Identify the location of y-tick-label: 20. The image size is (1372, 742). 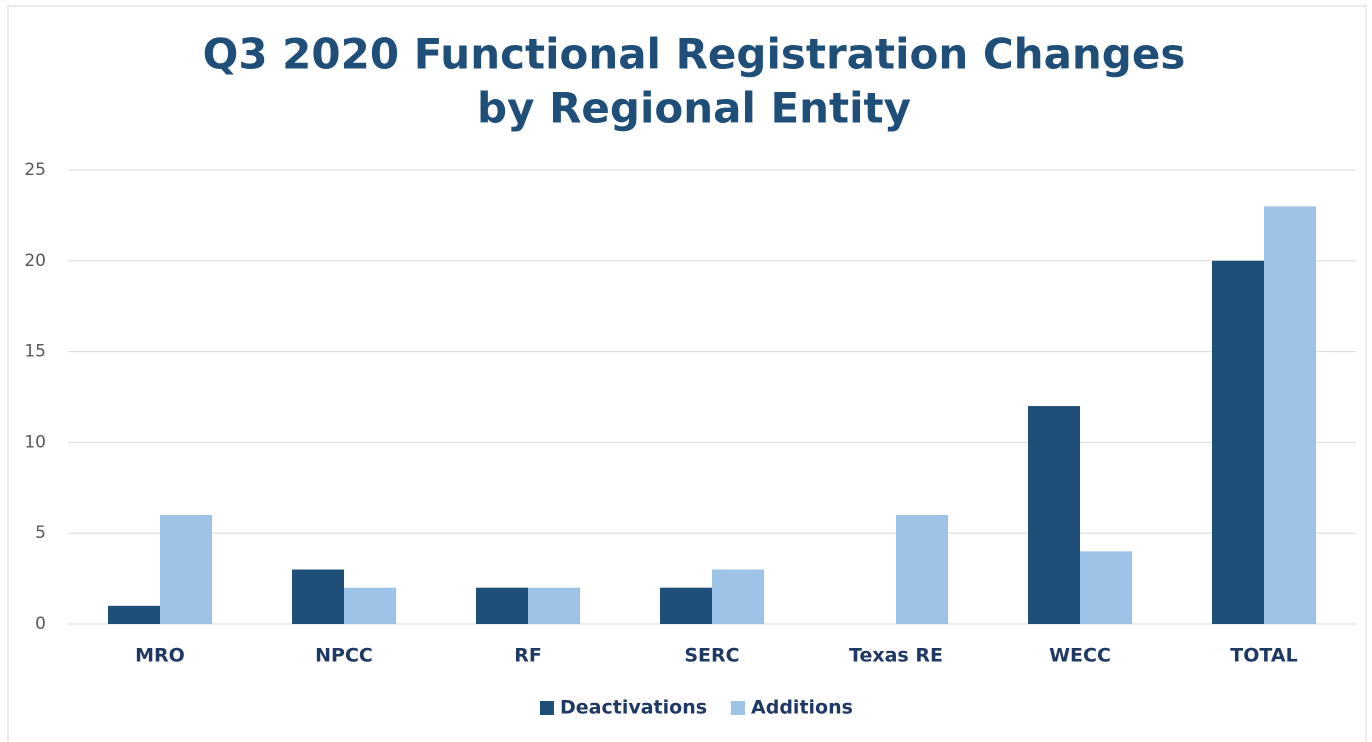
(35, 261).